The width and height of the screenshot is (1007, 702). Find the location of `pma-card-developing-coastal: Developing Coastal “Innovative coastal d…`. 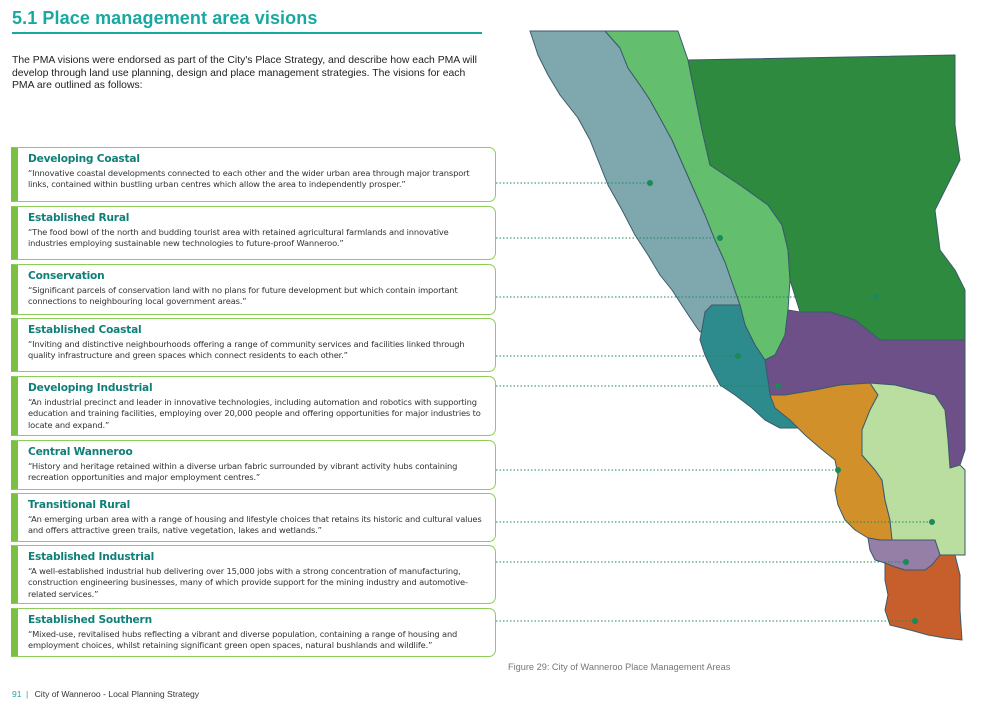

pma-card-developing-coastal: Developing Coastal “Innovative coastal d… is located at coordinates (253, 174).